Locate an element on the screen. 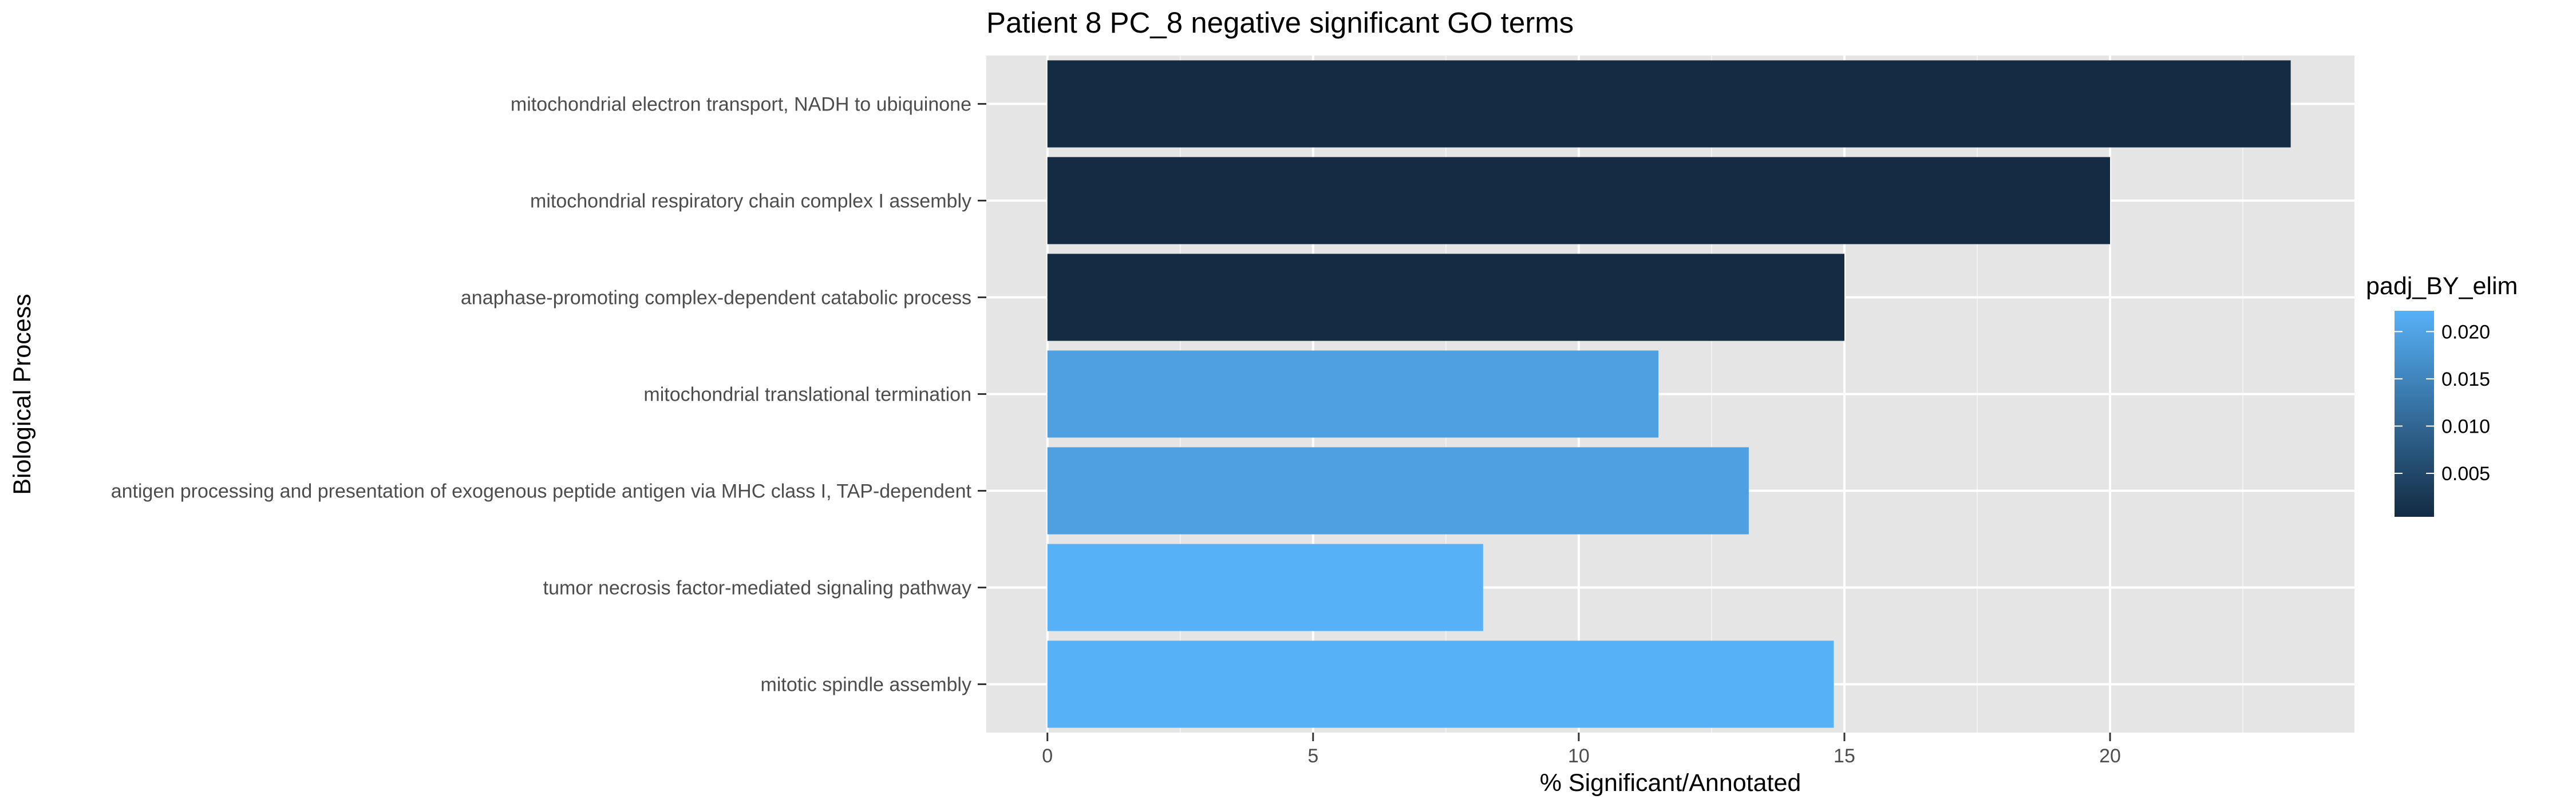 The width and height of the screenshot is (2576, 811). x-axis: 0 5 10 15 20 is located at coordinates (1581, 750).